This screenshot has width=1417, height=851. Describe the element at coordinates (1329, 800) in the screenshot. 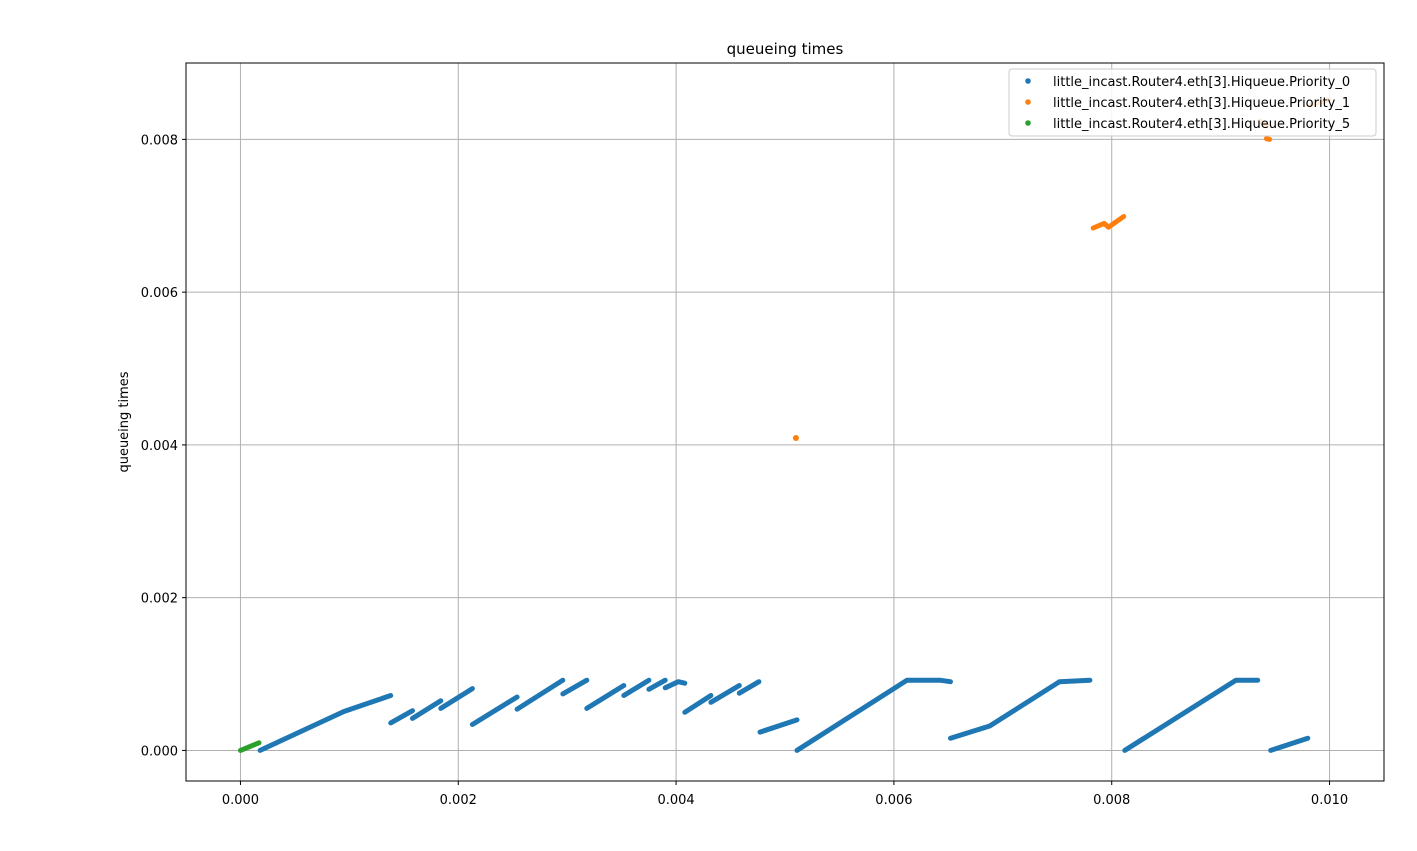

I see `x-tick-label: 0.010` at that location.